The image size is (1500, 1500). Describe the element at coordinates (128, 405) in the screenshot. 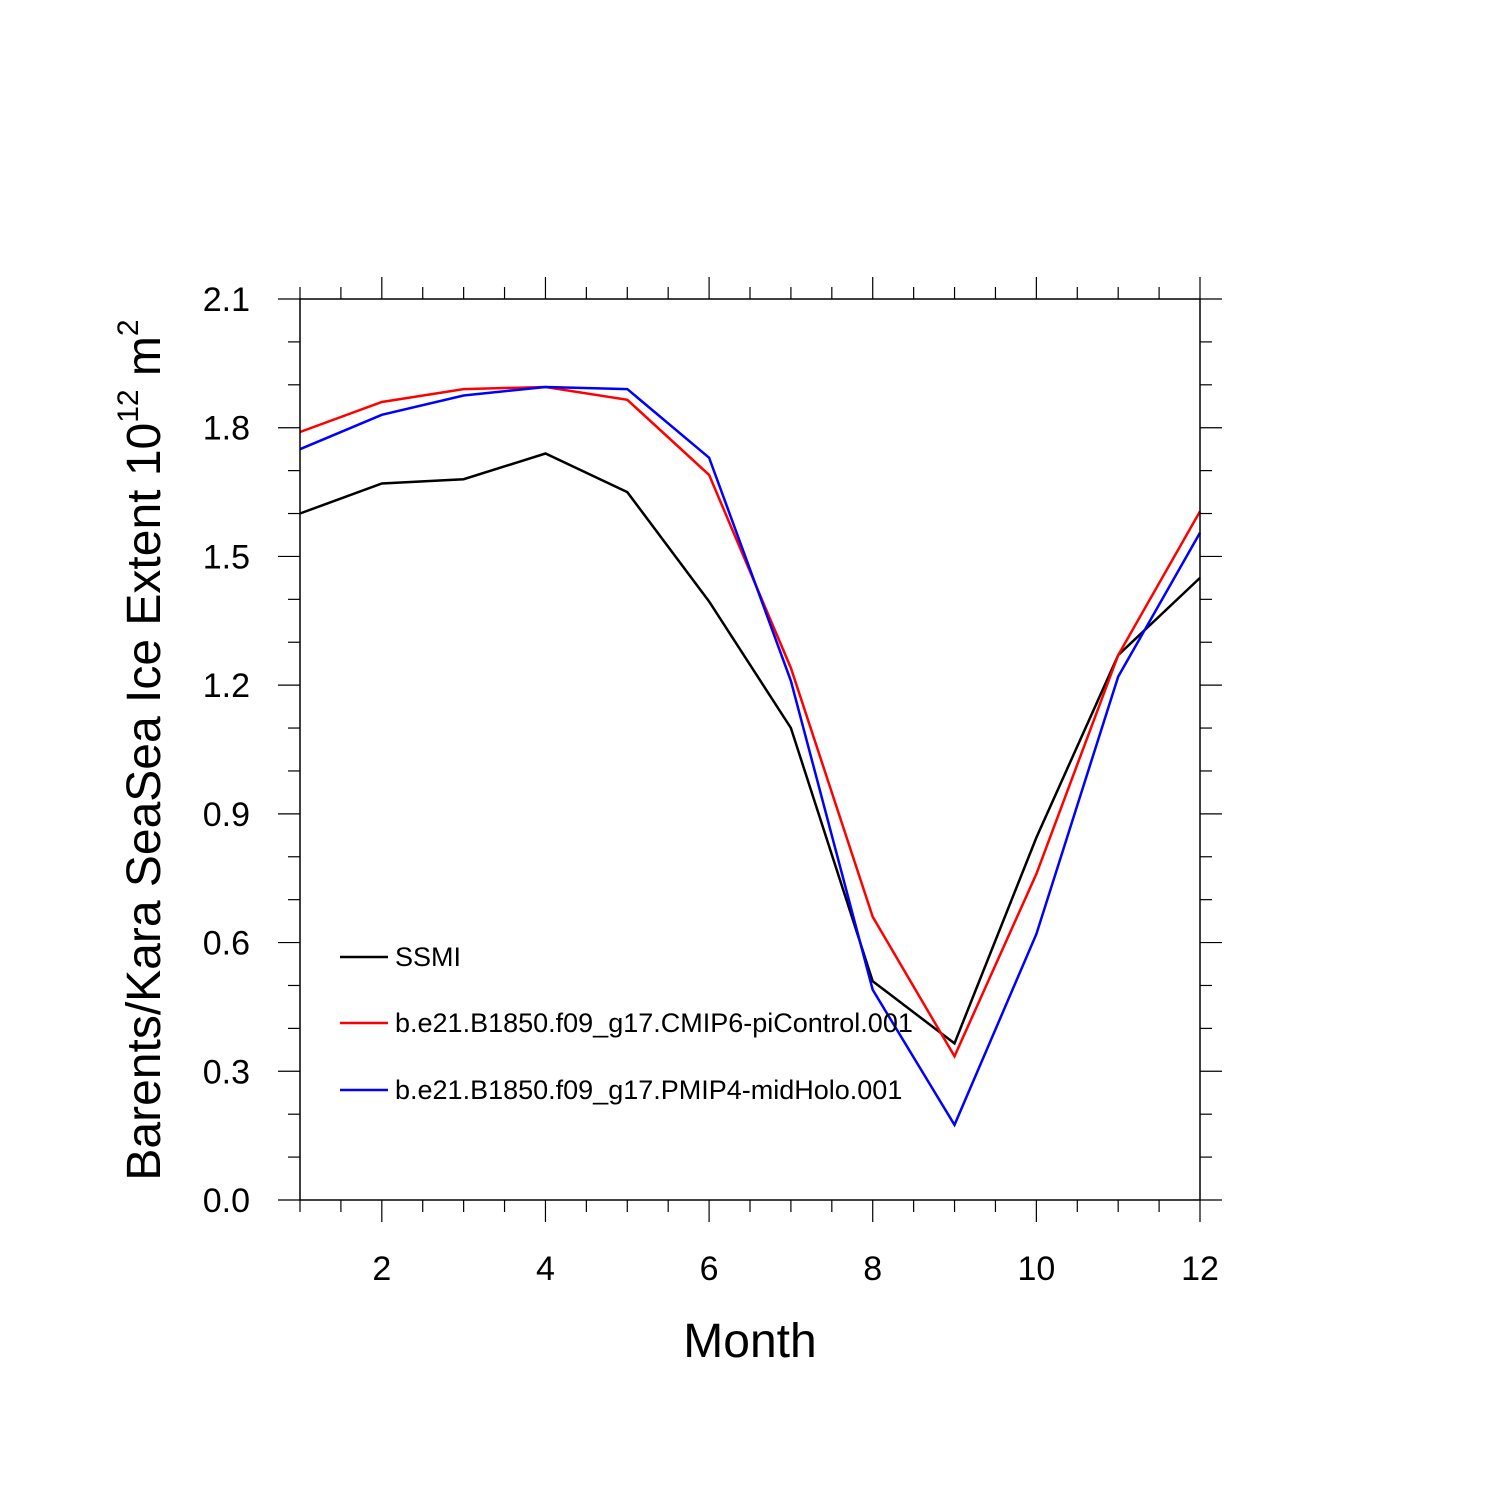

I see `y-axis-title-exponent: 12` at that location.